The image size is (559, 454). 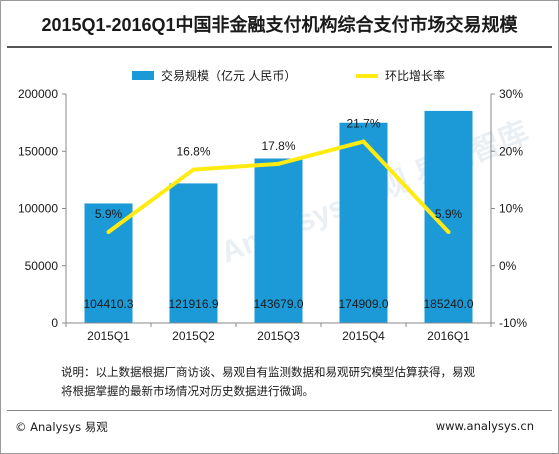 I want to click on bar-2015Q4, so click(x=363, y=223).